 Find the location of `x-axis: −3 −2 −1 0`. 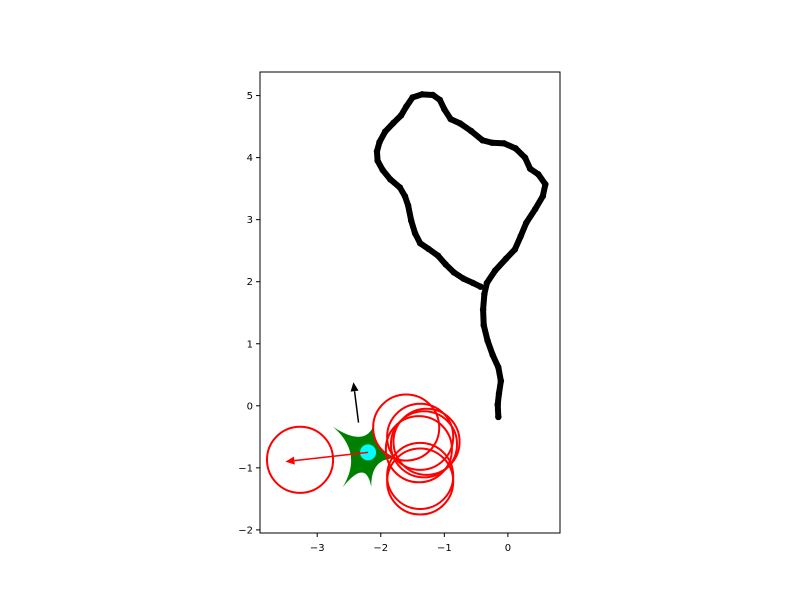

x-axis: −3 −2 −1 0 is located at coordinates (410, 543).